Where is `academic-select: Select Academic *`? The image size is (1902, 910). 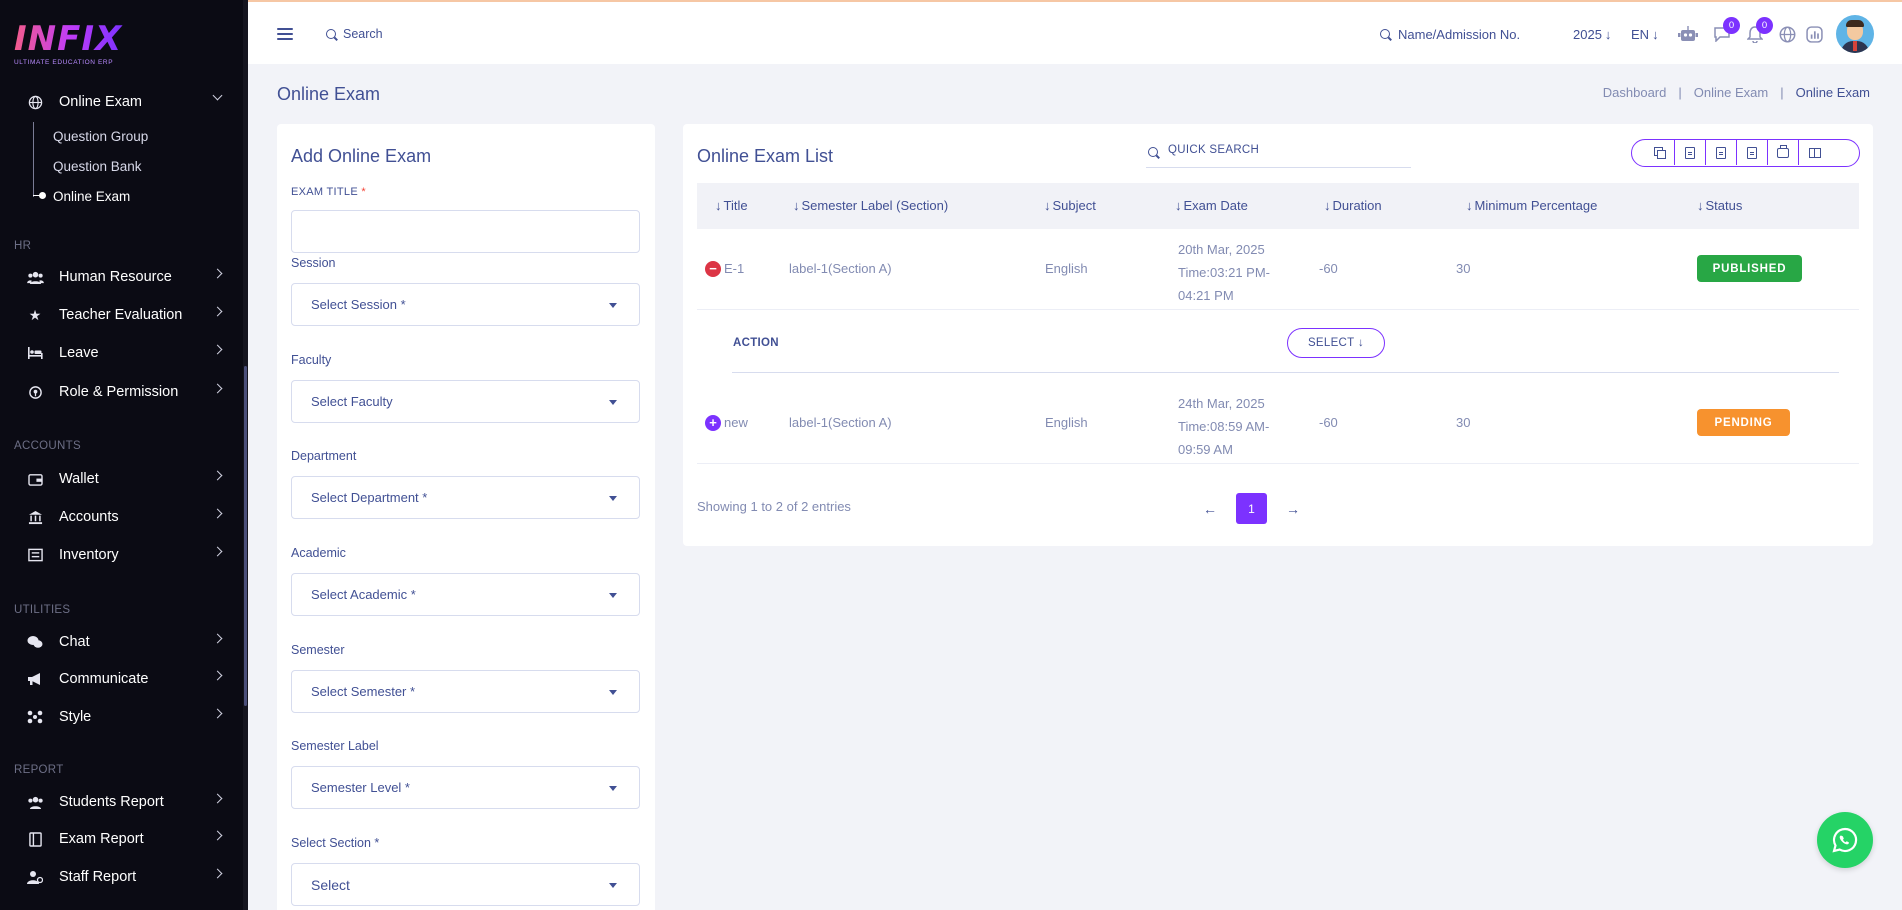
academic-select: Select Academic * is located at coordinates (465, 594).